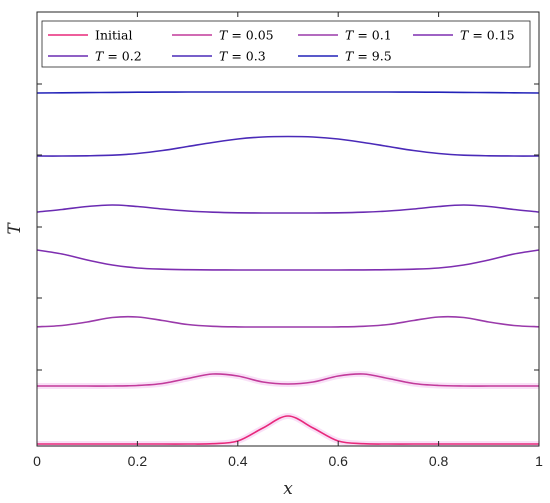  Describe the element at coordinates (338, 461) in the screenshot. I see `x-tick-label-3: 0.6` at that location.